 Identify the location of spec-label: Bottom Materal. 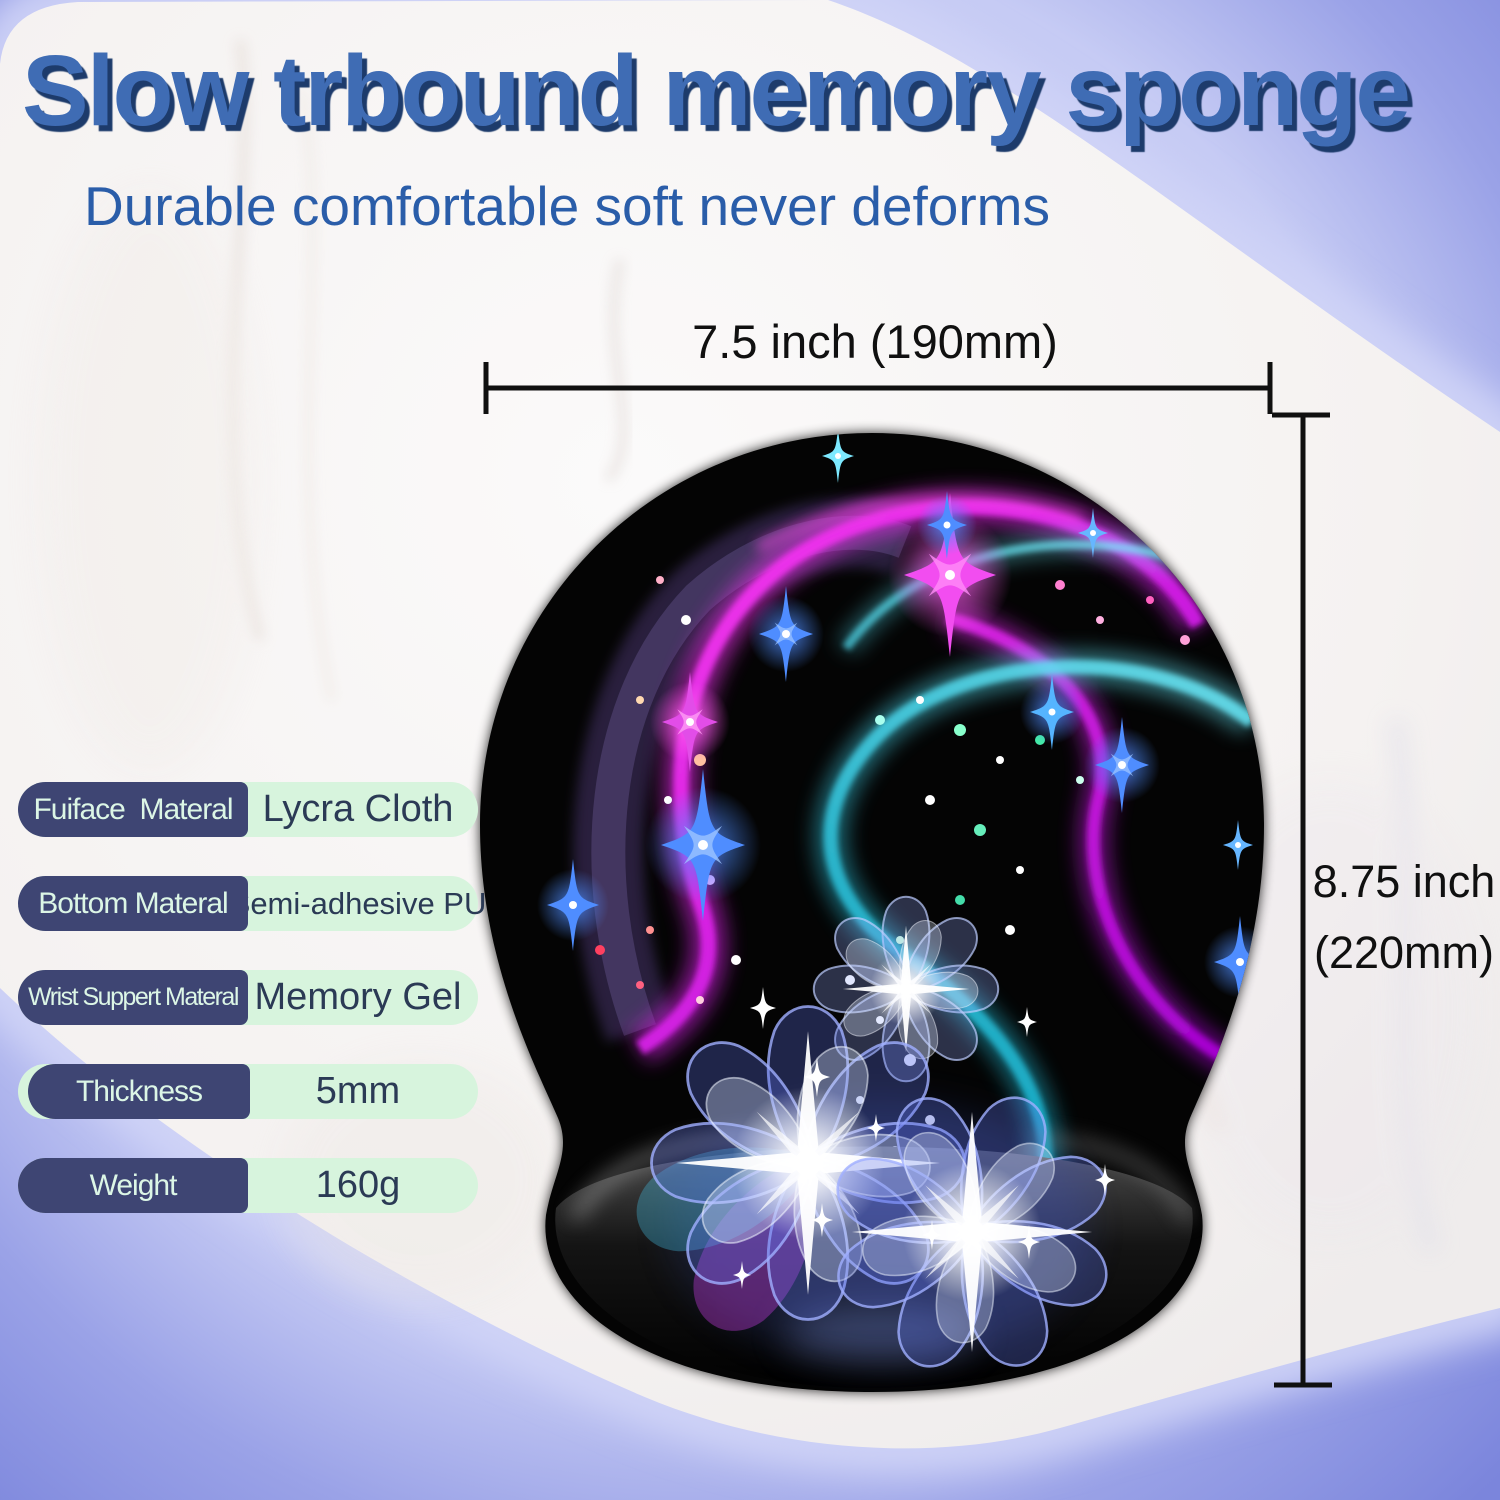
(133, 903).